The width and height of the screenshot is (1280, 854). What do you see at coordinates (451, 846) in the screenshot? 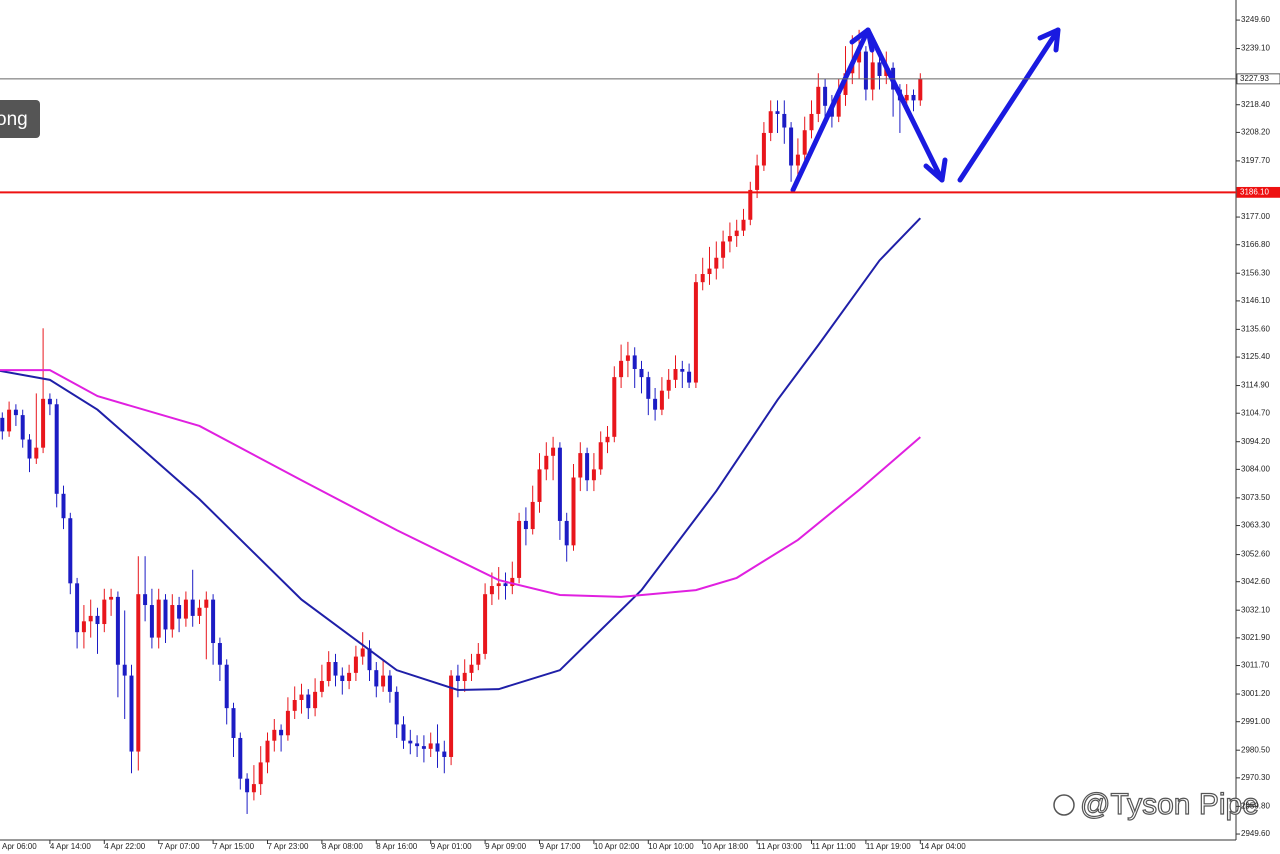
I see `x-tick-label: 9 Apr 01:00` at bounding box center [451, 846].